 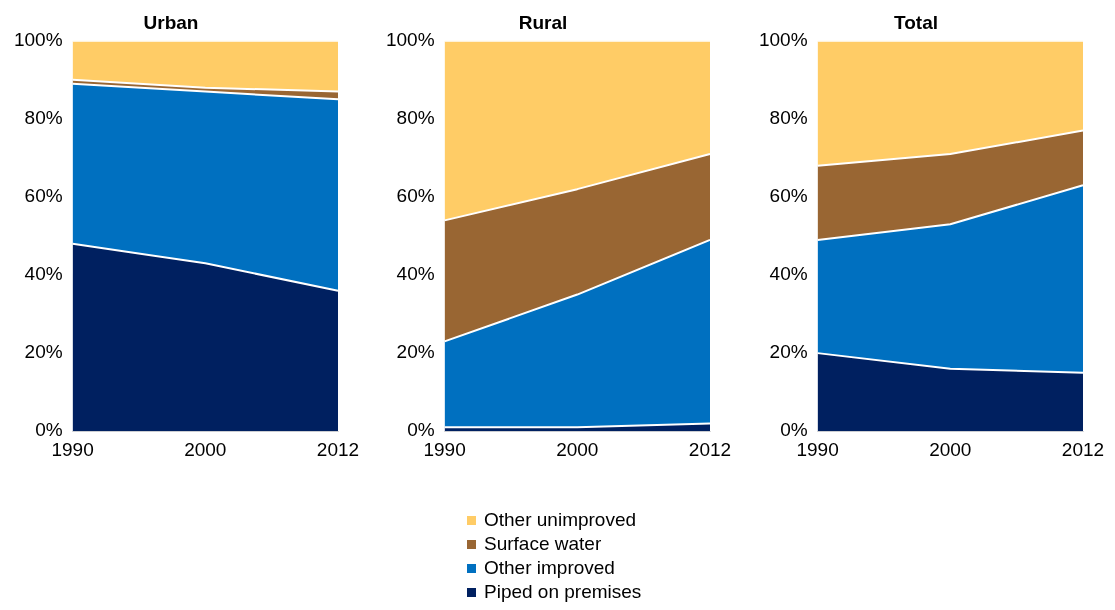 What do you see at coordinates (171, 22) in the screenshot?
I see `chart-title: Urban` at bounding box center [171, 22].